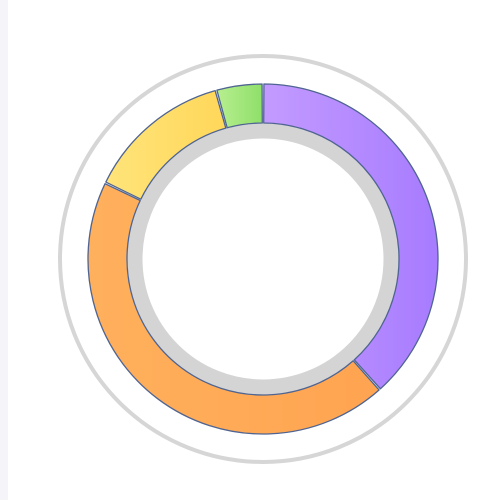 The image size is (500, 500). Describe the element at coordinates (4, 250) in the screenshot. I see `left-edge-strip` at that location.